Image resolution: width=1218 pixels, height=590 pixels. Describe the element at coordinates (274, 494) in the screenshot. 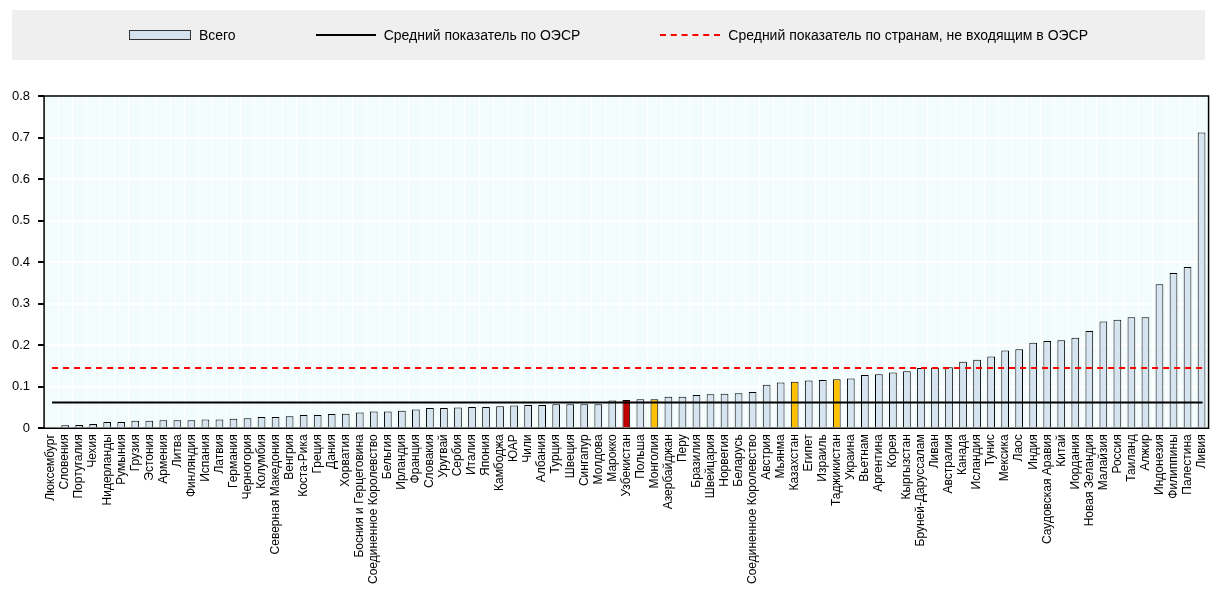

I see `x-tick-label: Северная Македония` at that location.